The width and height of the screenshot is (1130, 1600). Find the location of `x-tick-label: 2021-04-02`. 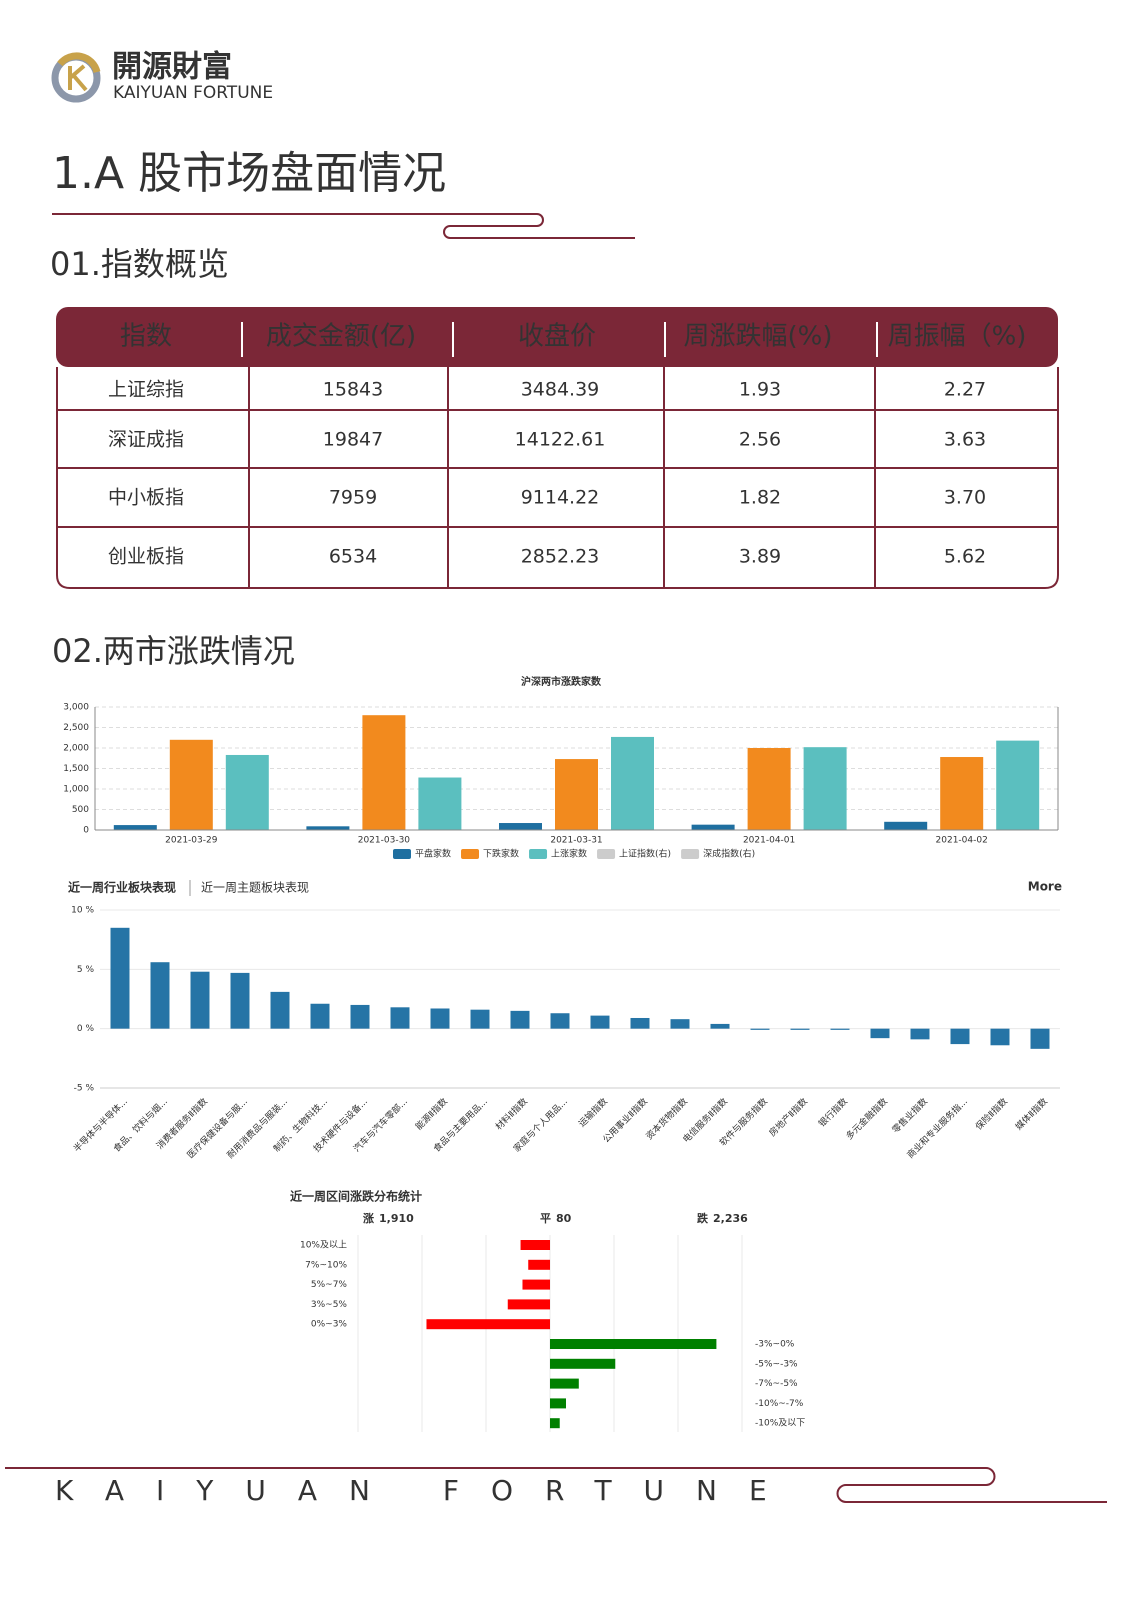

x-tick-label: 2021-04-02 is located at coordinates (962, 841).